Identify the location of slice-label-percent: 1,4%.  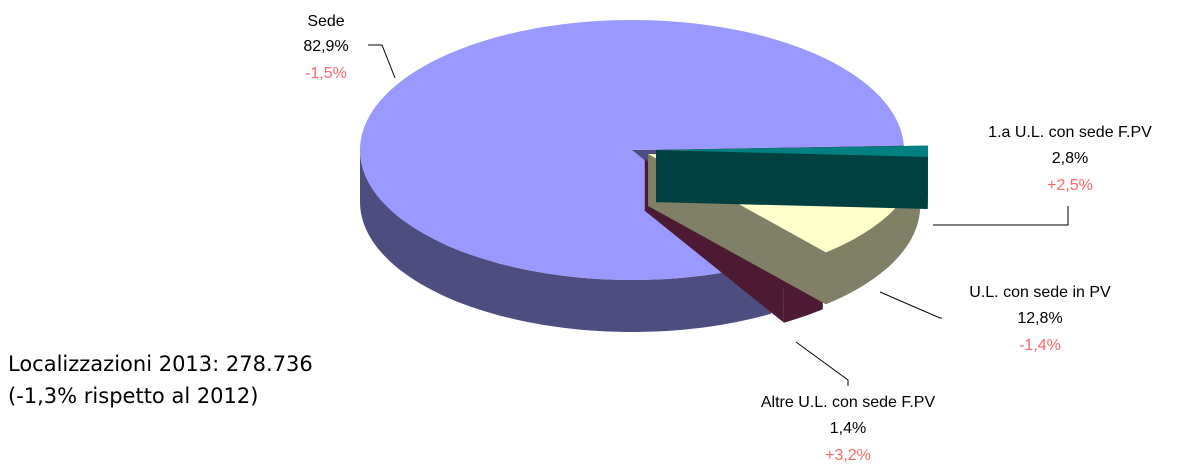
(848, 428).